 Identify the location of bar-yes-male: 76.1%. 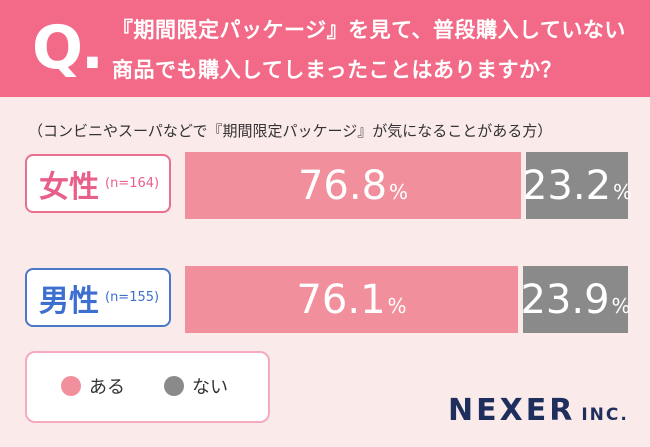
(351, 299).